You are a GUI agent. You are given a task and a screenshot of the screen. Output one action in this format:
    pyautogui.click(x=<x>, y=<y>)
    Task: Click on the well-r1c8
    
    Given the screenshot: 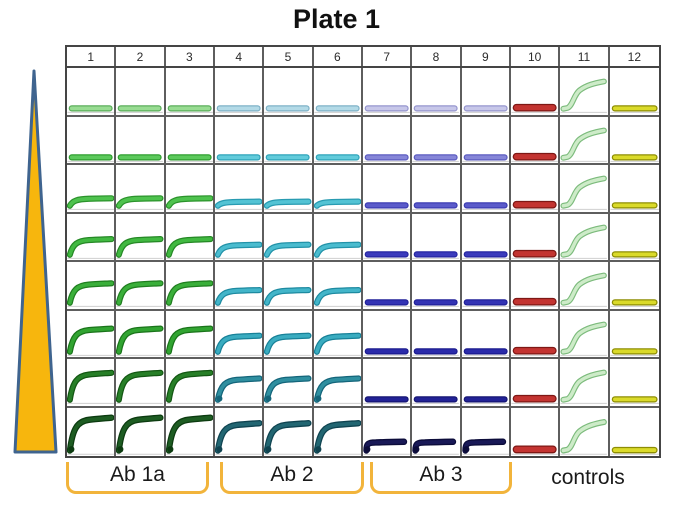 What is the action you would take?
    pyautogui.click(x=437, y=92)
    